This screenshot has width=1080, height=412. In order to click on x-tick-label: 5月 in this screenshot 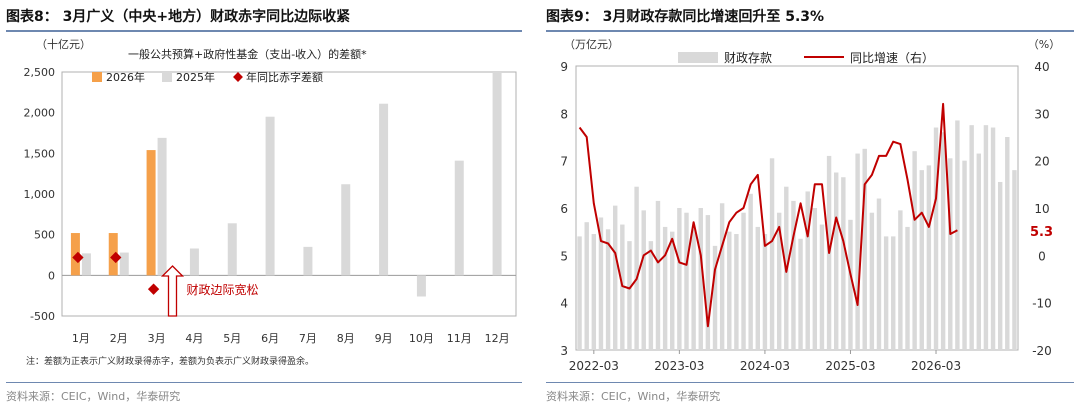, I will do `click(232, 338)`.